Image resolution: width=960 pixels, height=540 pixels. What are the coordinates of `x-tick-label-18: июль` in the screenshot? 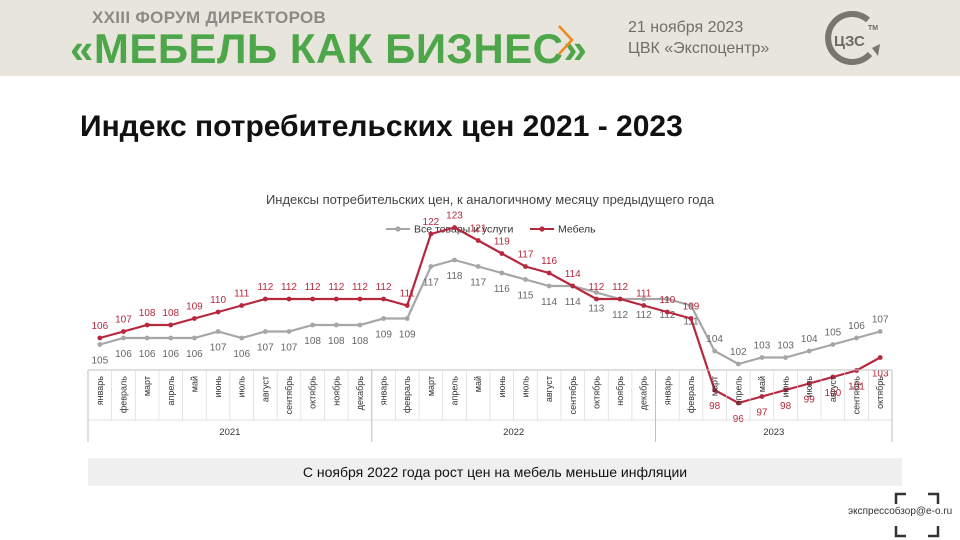 It's located at (525, 387).